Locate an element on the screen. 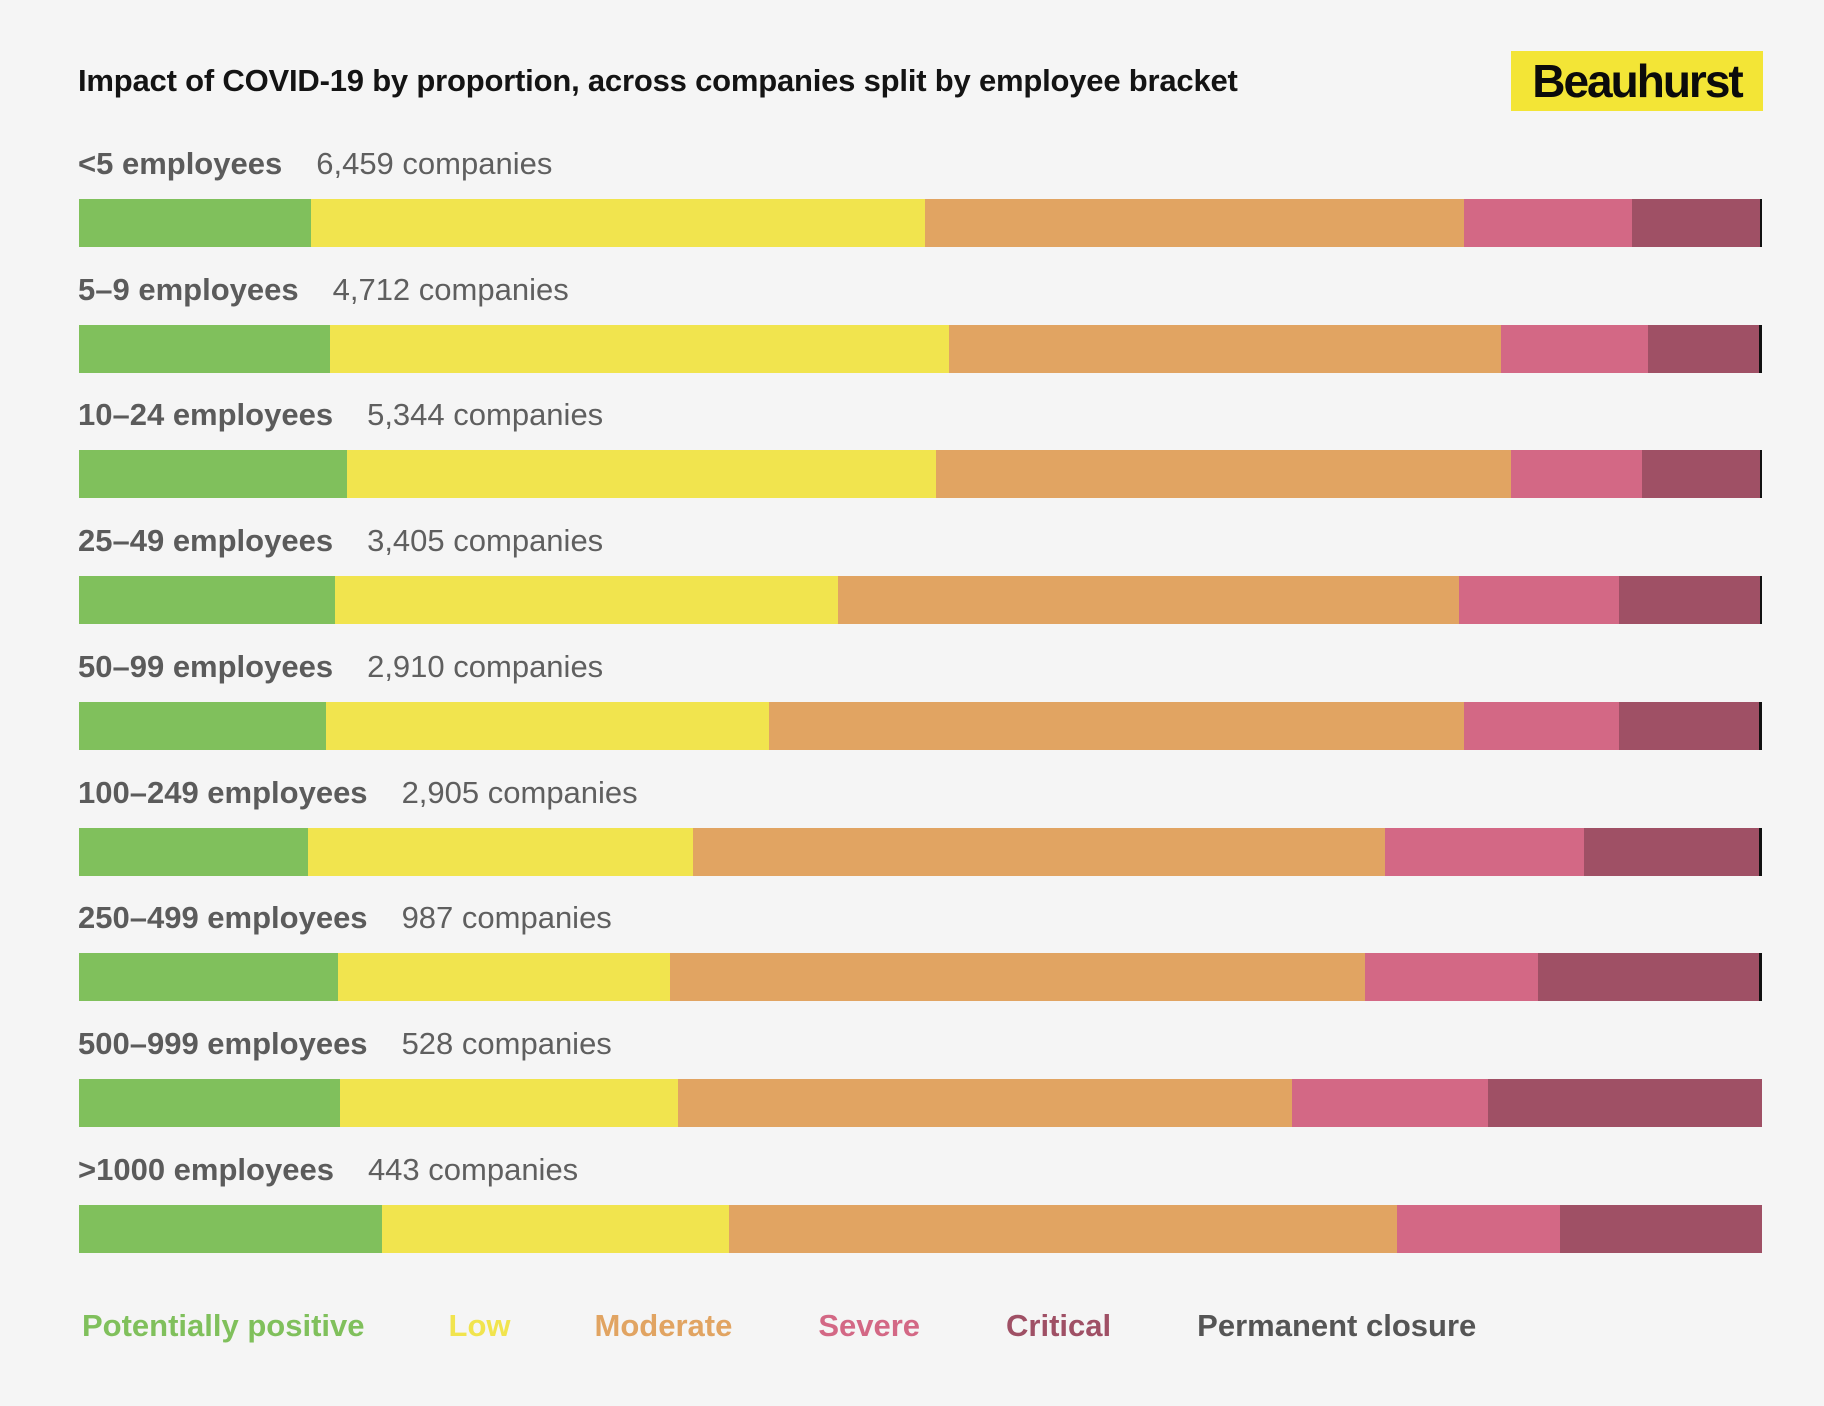 The width and height of the screenshot is (1824, 1406). company-count-label: 2,905 companies is located at coordinates (519, 792).